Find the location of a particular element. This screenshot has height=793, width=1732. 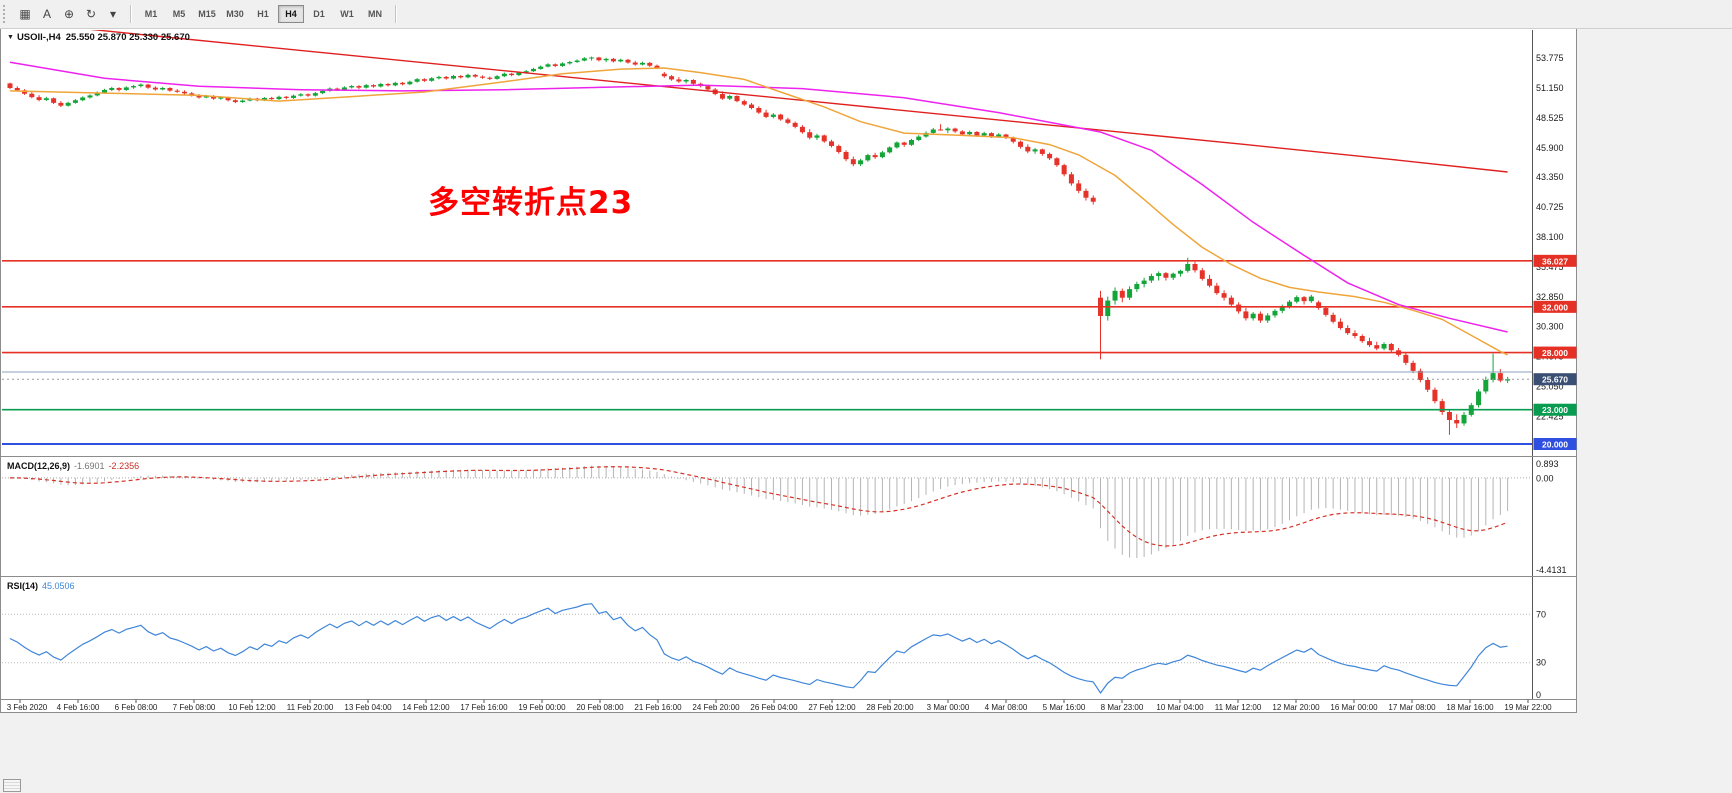

timeframe-button-h1: H1 is located at coordinates (263, 14).